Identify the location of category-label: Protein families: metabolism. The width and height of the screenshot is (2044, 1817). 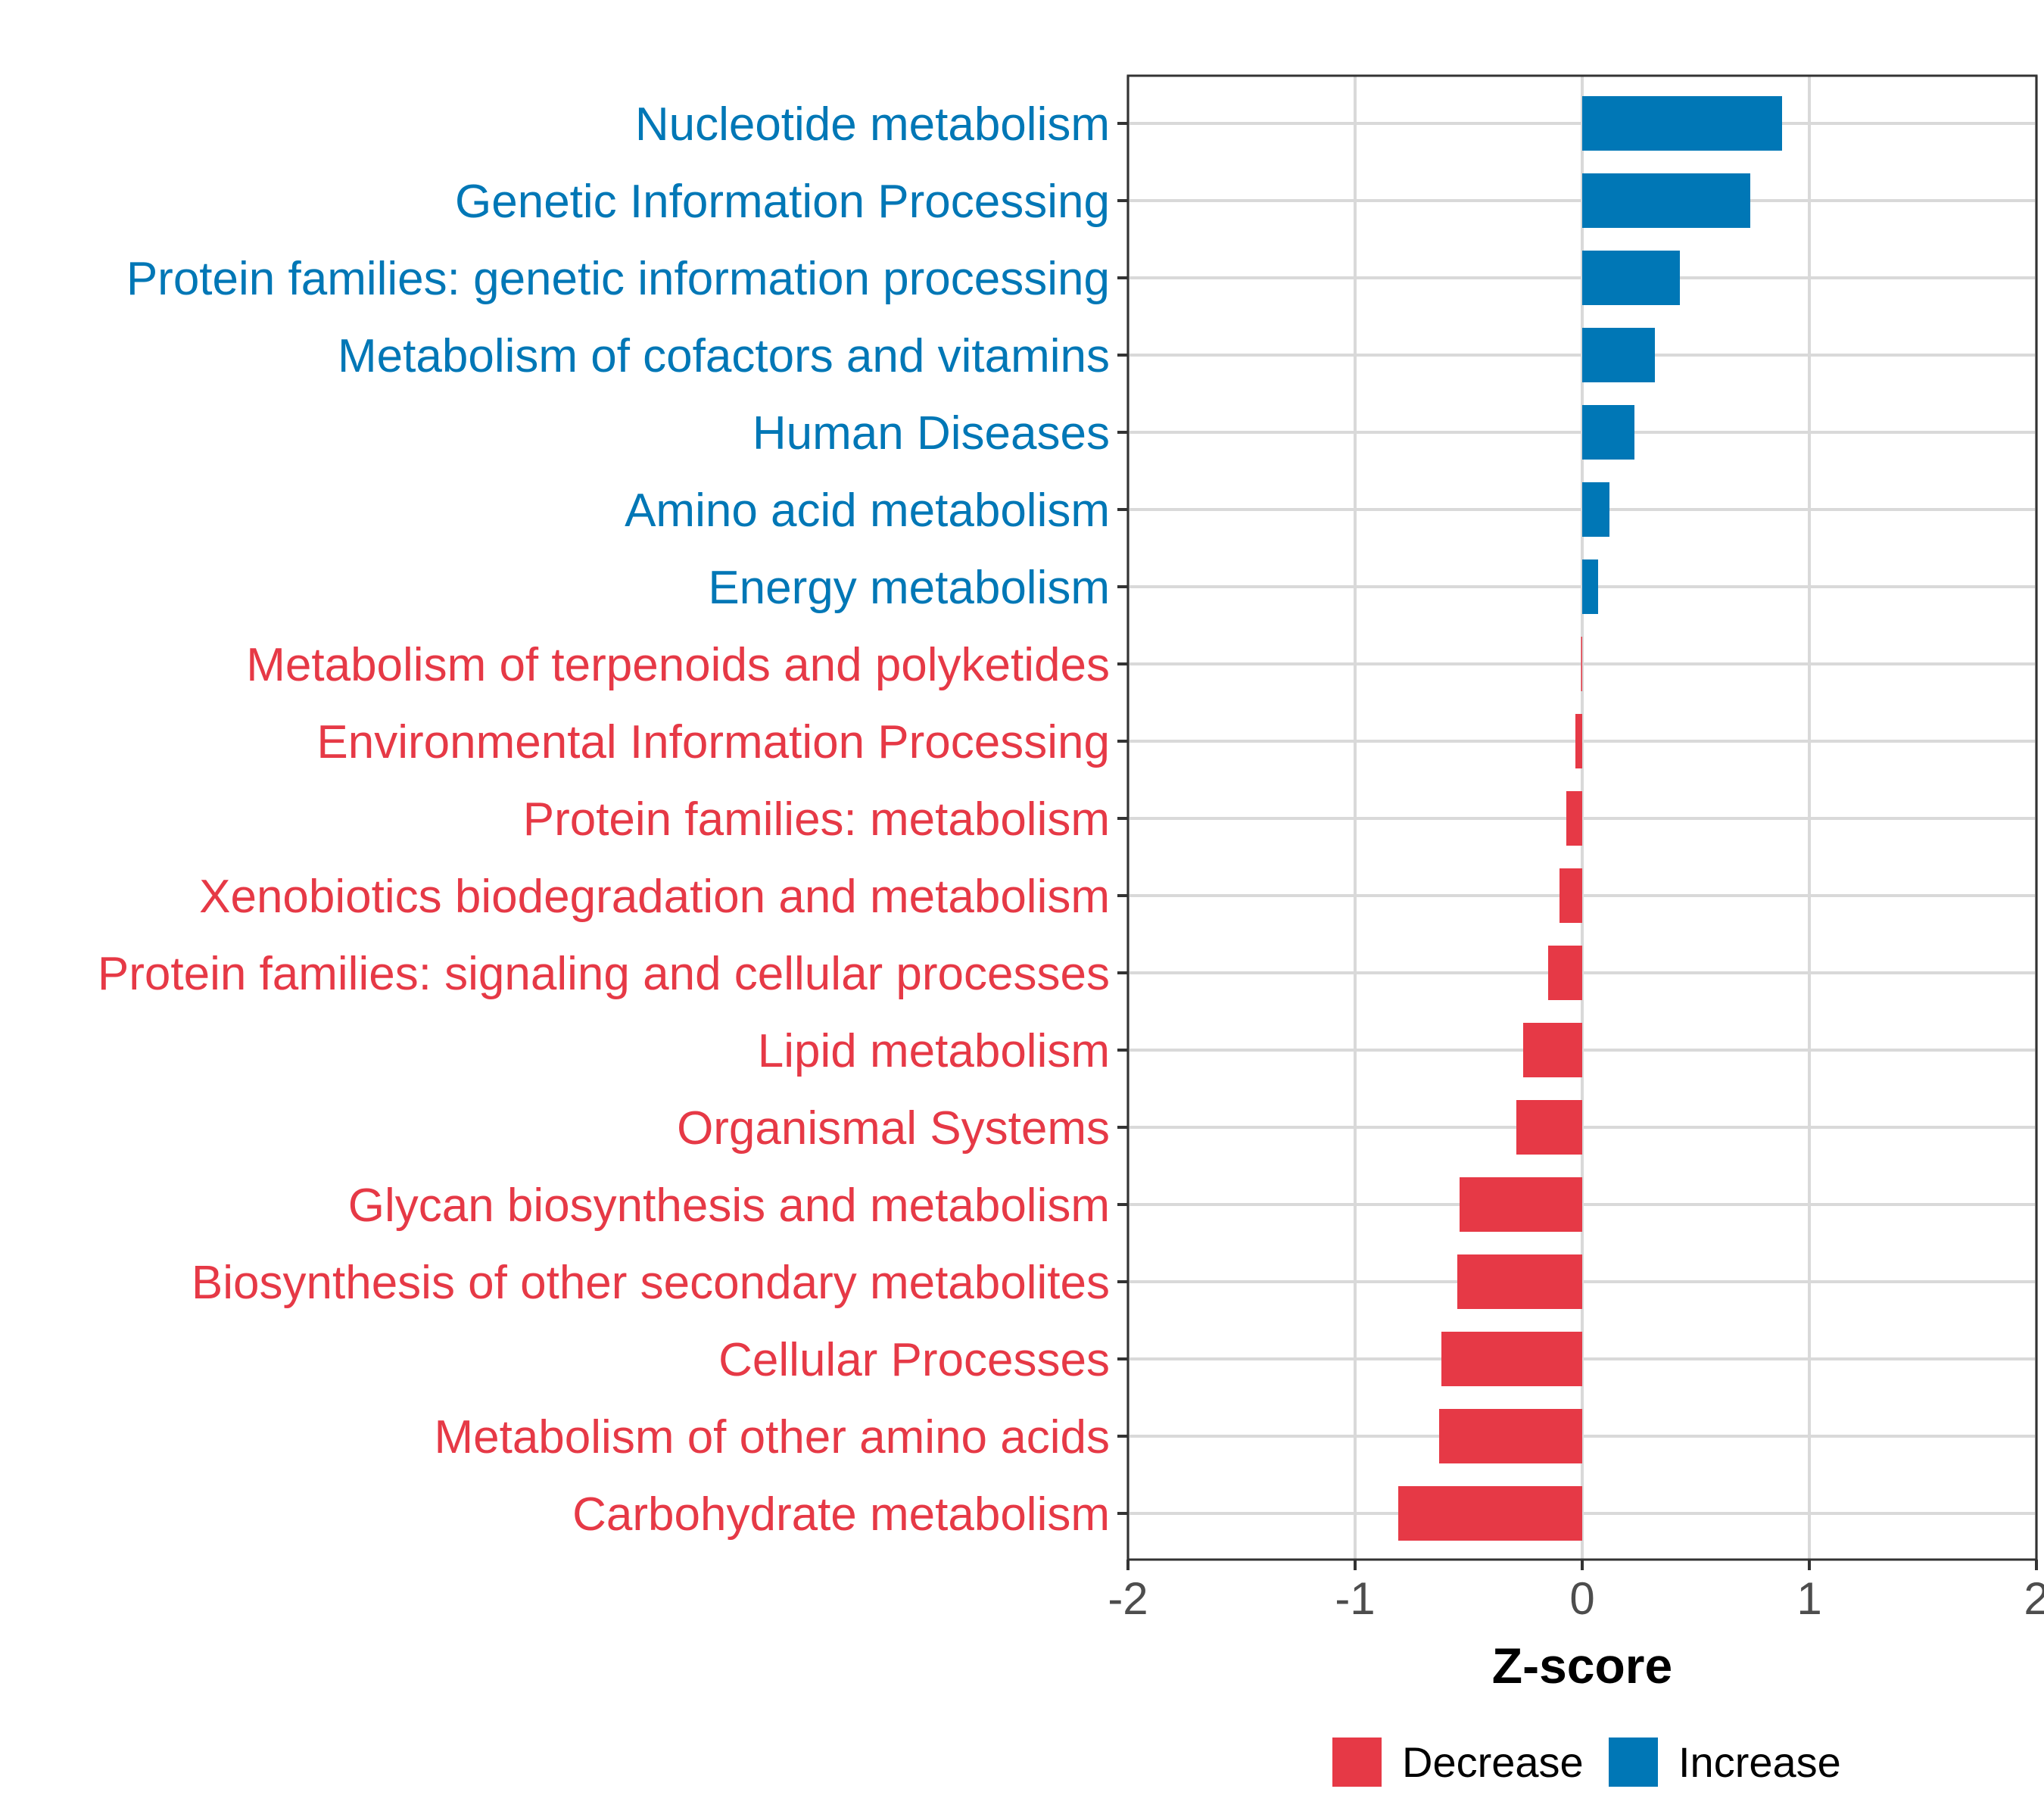
(816, 819).